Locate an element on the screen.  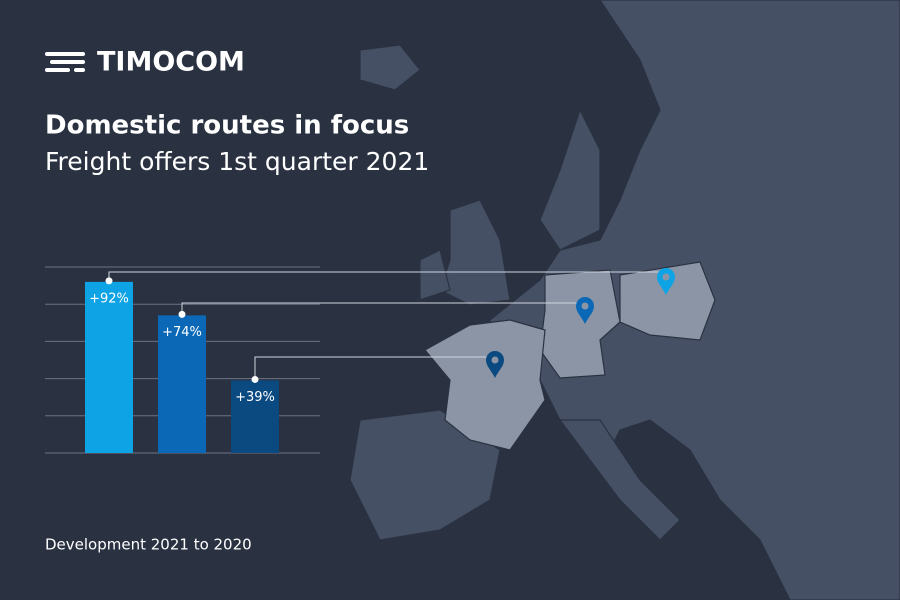
logo: TIMOCOM is located at coordinates (171, 62).